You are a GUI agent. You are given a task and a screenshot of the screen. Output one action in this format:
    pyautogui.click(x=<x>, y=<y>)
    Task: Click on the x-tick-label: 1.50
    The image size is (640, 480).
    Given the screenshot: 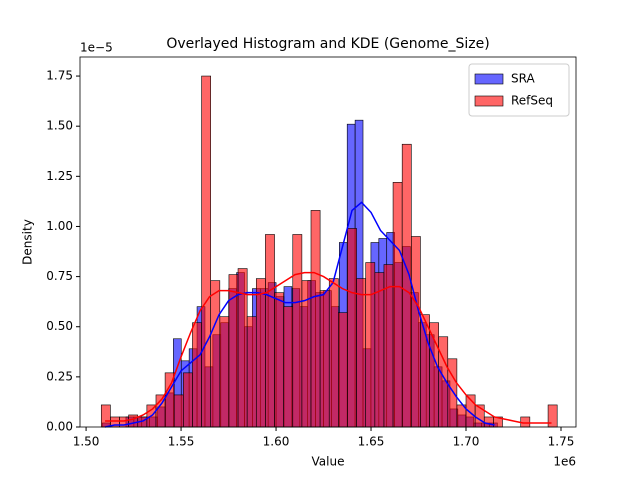 What is the action you would take?
    pyautogui.click(x=86, y=442)
    